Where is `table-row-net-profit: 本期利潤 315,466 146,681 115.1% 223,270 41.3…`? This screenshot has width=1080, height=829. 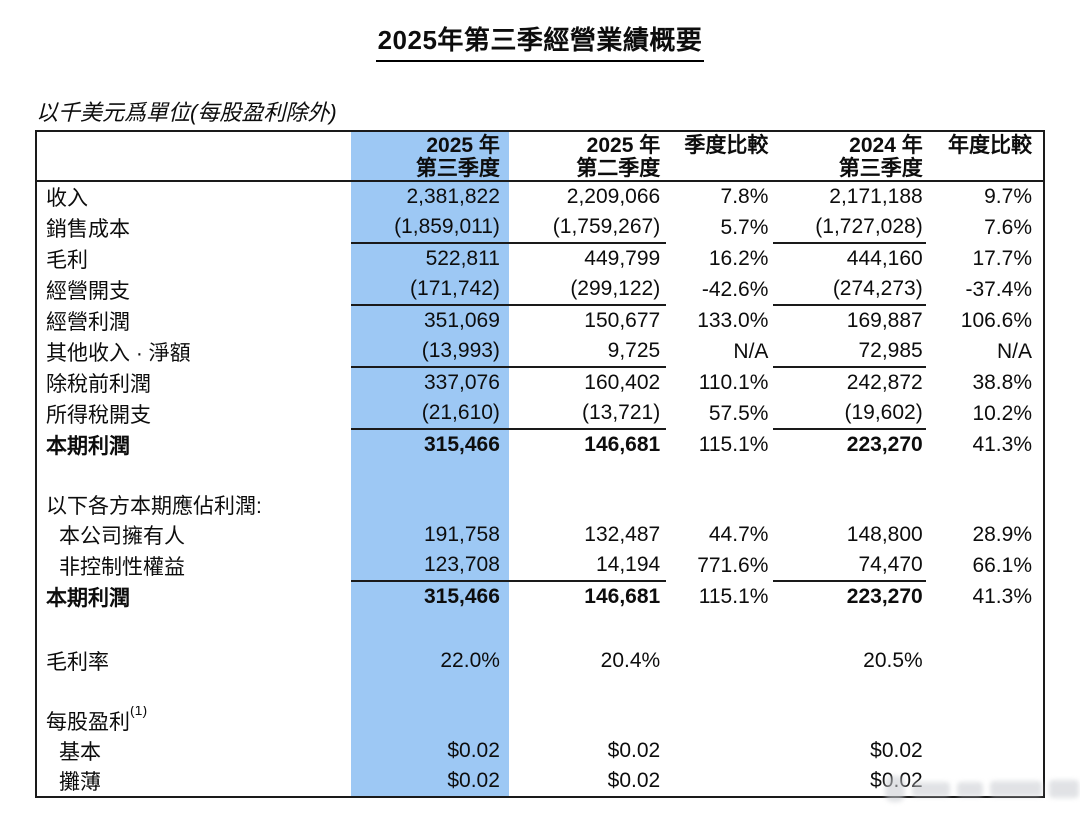 table-row-net-profit: 本期利潤 315,466 146,681 115.1% 223,270 41.3… is located at coordinates (540, 444).